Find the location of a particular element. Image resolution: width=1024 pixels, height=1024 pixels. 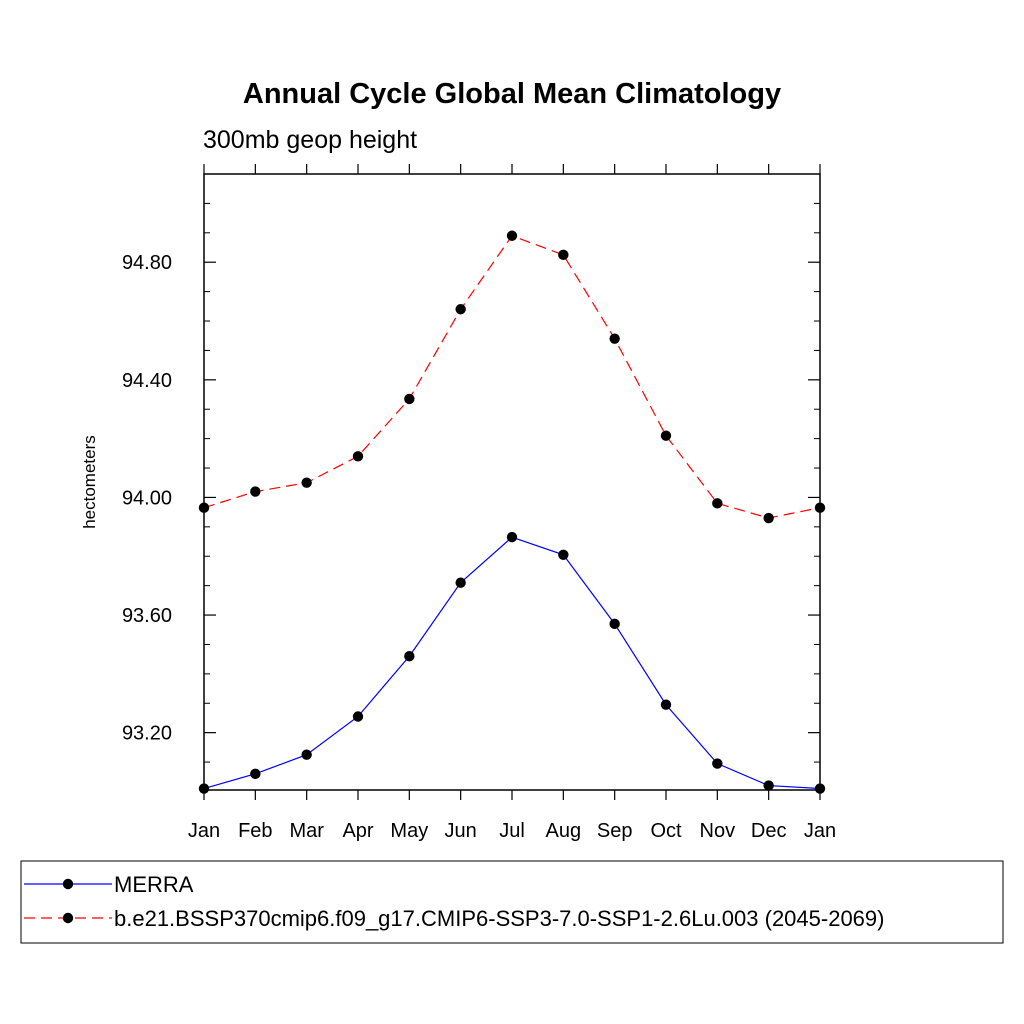

x-tick-label: Mar is located at coordinates (306, 831).